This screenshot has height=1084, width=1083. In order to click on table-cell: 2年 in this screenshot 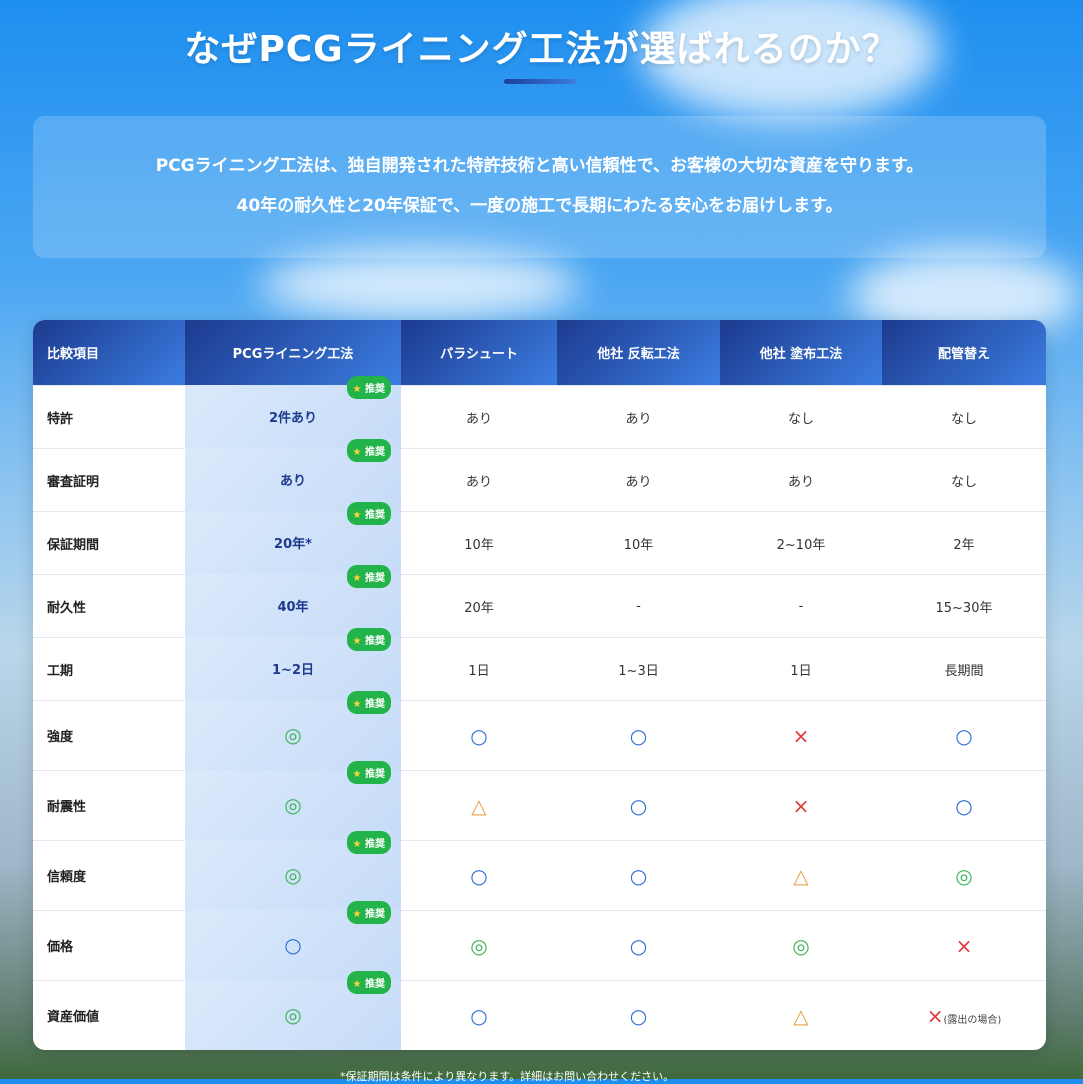, I will do `click(964, 542)`.